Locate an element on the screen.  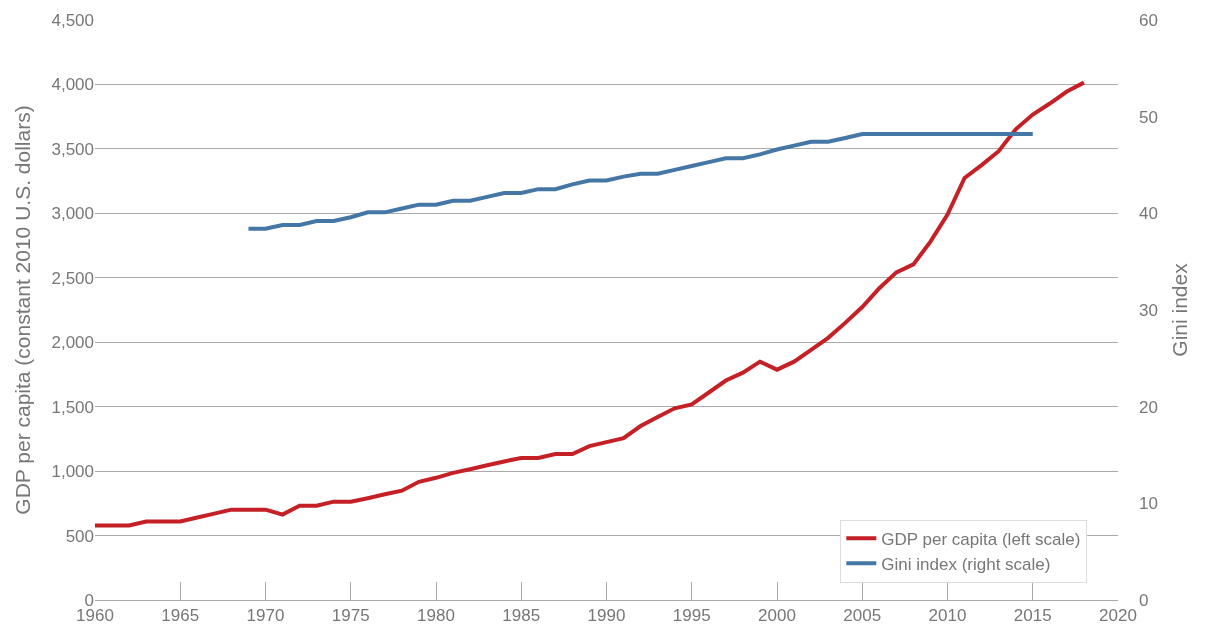
y2-tick-label: 50 is located at coordinates (1148, 117).